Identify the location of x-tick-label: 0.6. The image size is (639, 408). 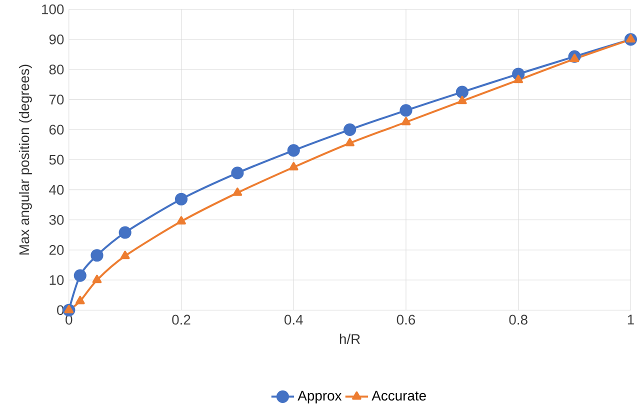
(406, 319).